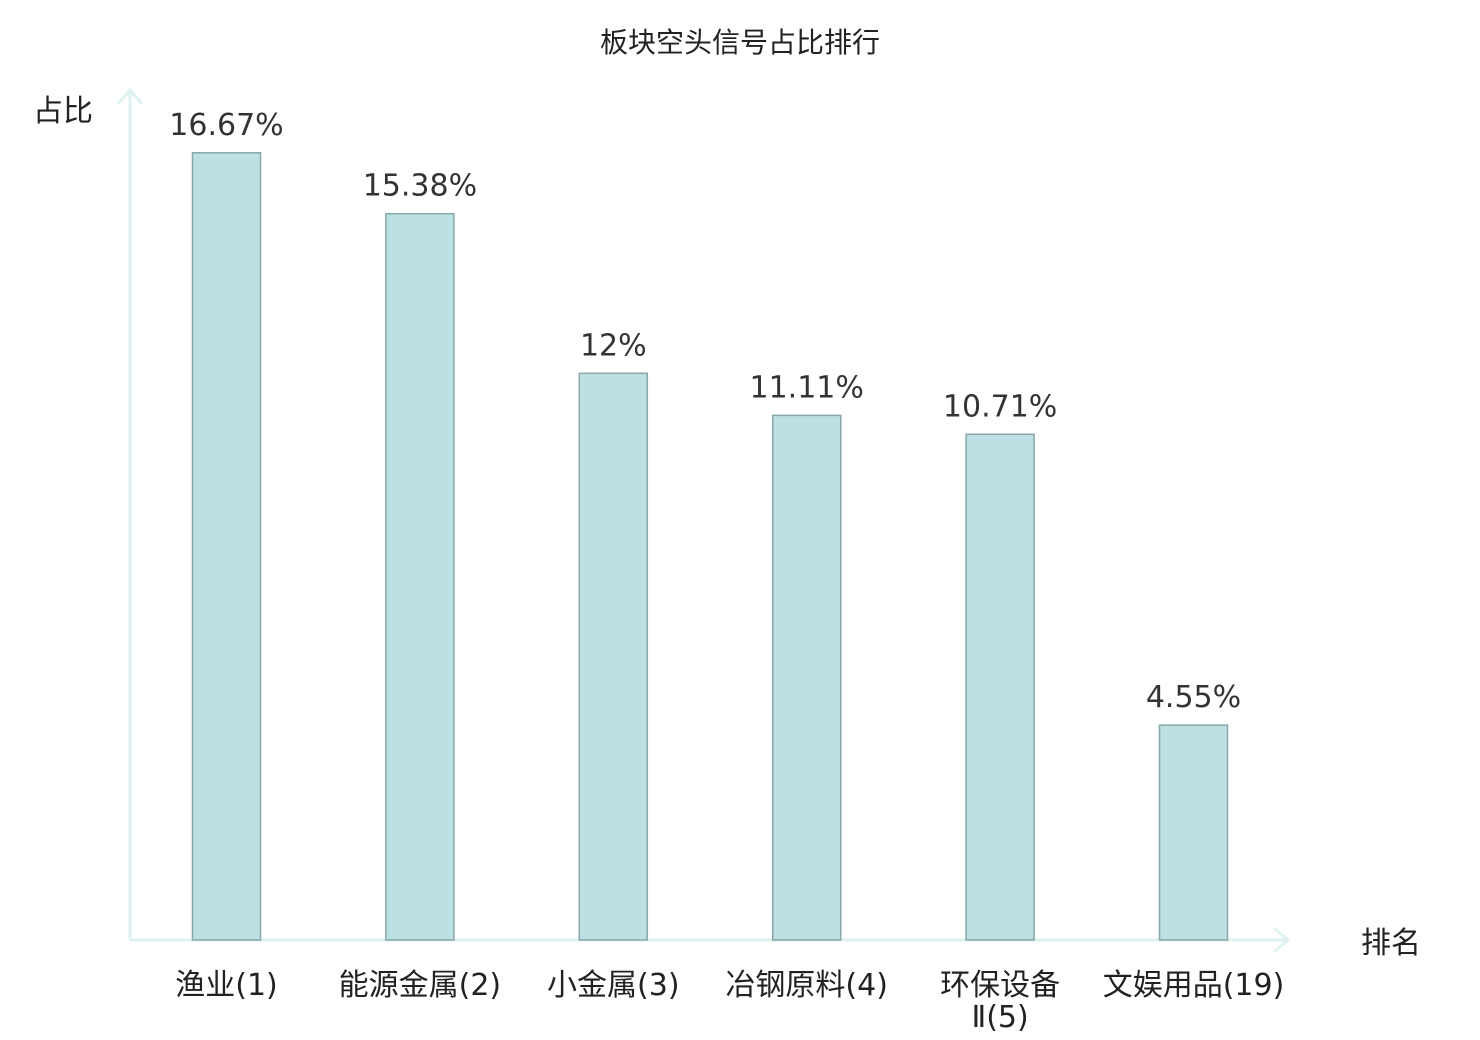 This screenshot has width=1480, height=1040. What do you see at coordinates (740, 42) in the screenshot?
I see `chart-title: 板块空头信号占比排行` at bounding box center [740, 42].